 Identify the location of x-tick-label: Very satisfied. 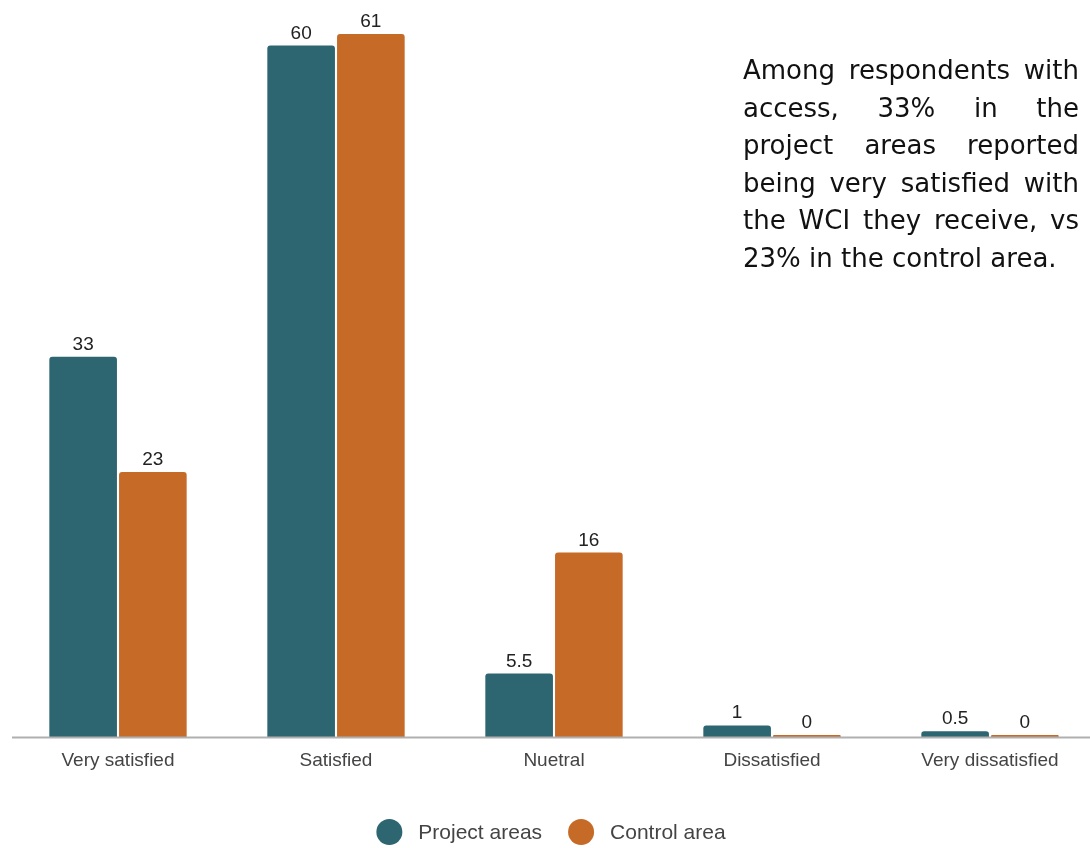
(118, 759).